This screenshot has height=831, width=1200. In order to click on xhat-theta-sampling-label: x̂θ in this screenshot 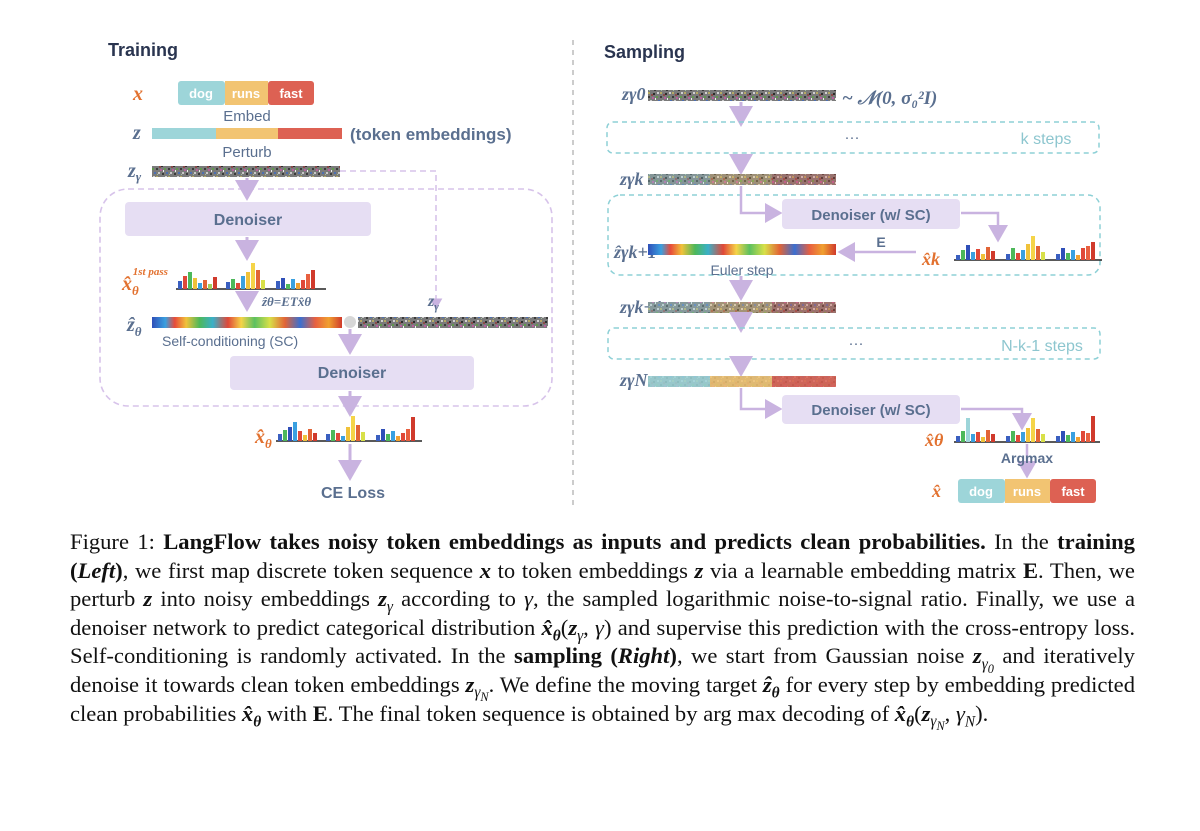, I will do `click(934, 440)`.